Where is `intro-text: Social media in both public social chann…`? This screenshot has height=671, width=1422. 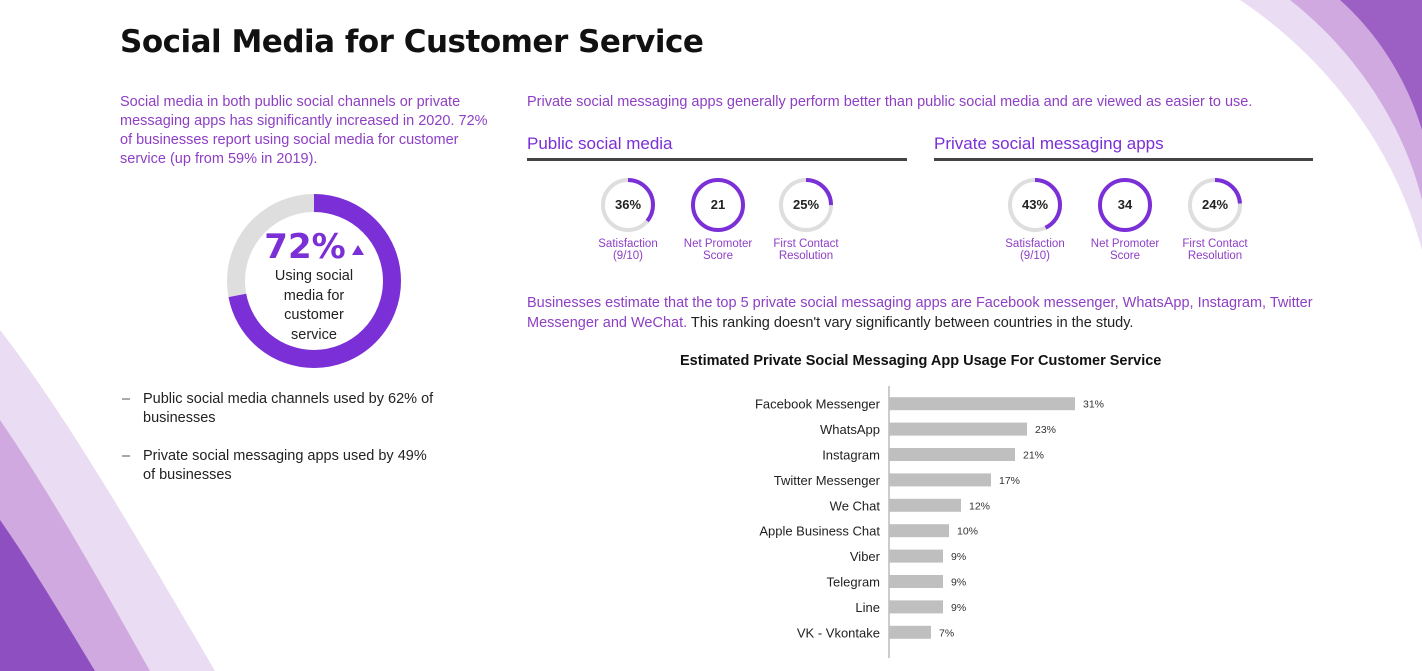 intro-text: Social media in both public social chann… is located at coordinates (304, 130).